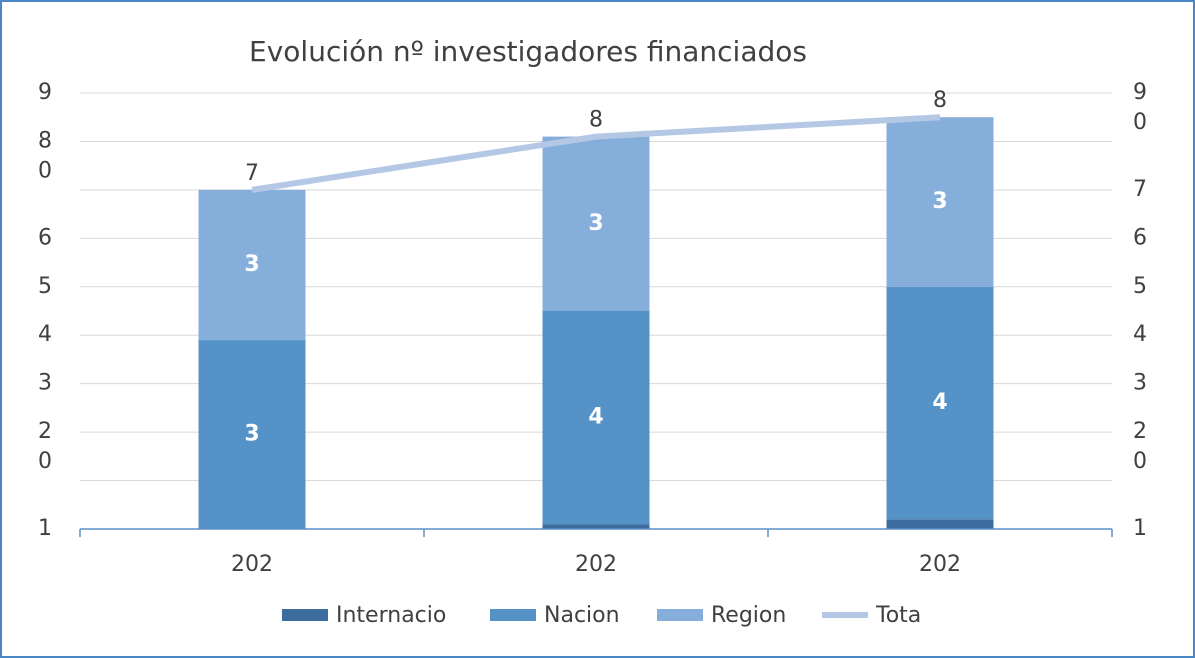 This screenshot has width=1195, height=658. What do you see at coordinates (1140, 383) in the screenshot?
I see `y2-tick-label: 3` at bounding box center [1140, 383].